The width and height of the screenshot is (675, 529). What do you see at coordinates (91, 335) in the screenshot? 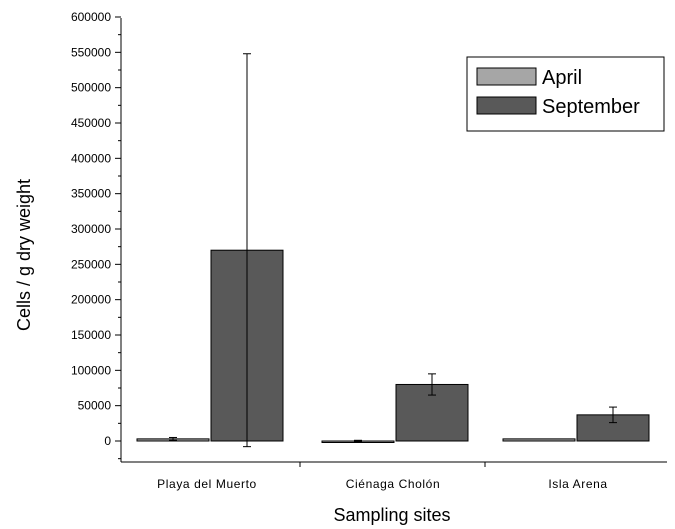
I see `y-tick-label: 150000` at bounding box center [91, 335].